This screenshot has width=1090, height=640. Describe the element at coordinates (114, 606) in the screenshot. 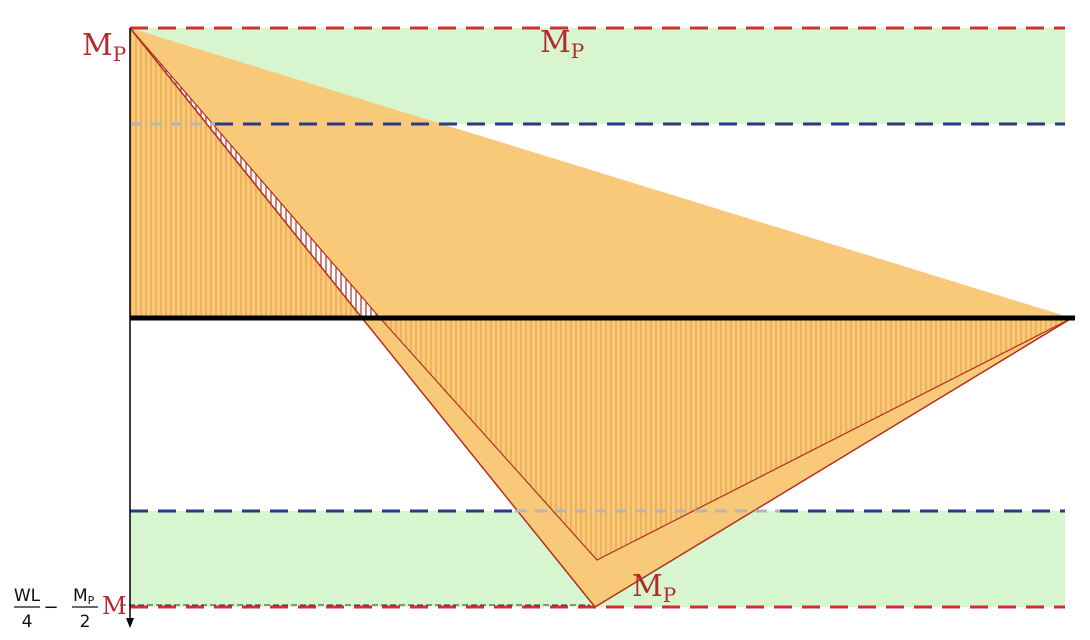

I see `formula-result: M` at that location.